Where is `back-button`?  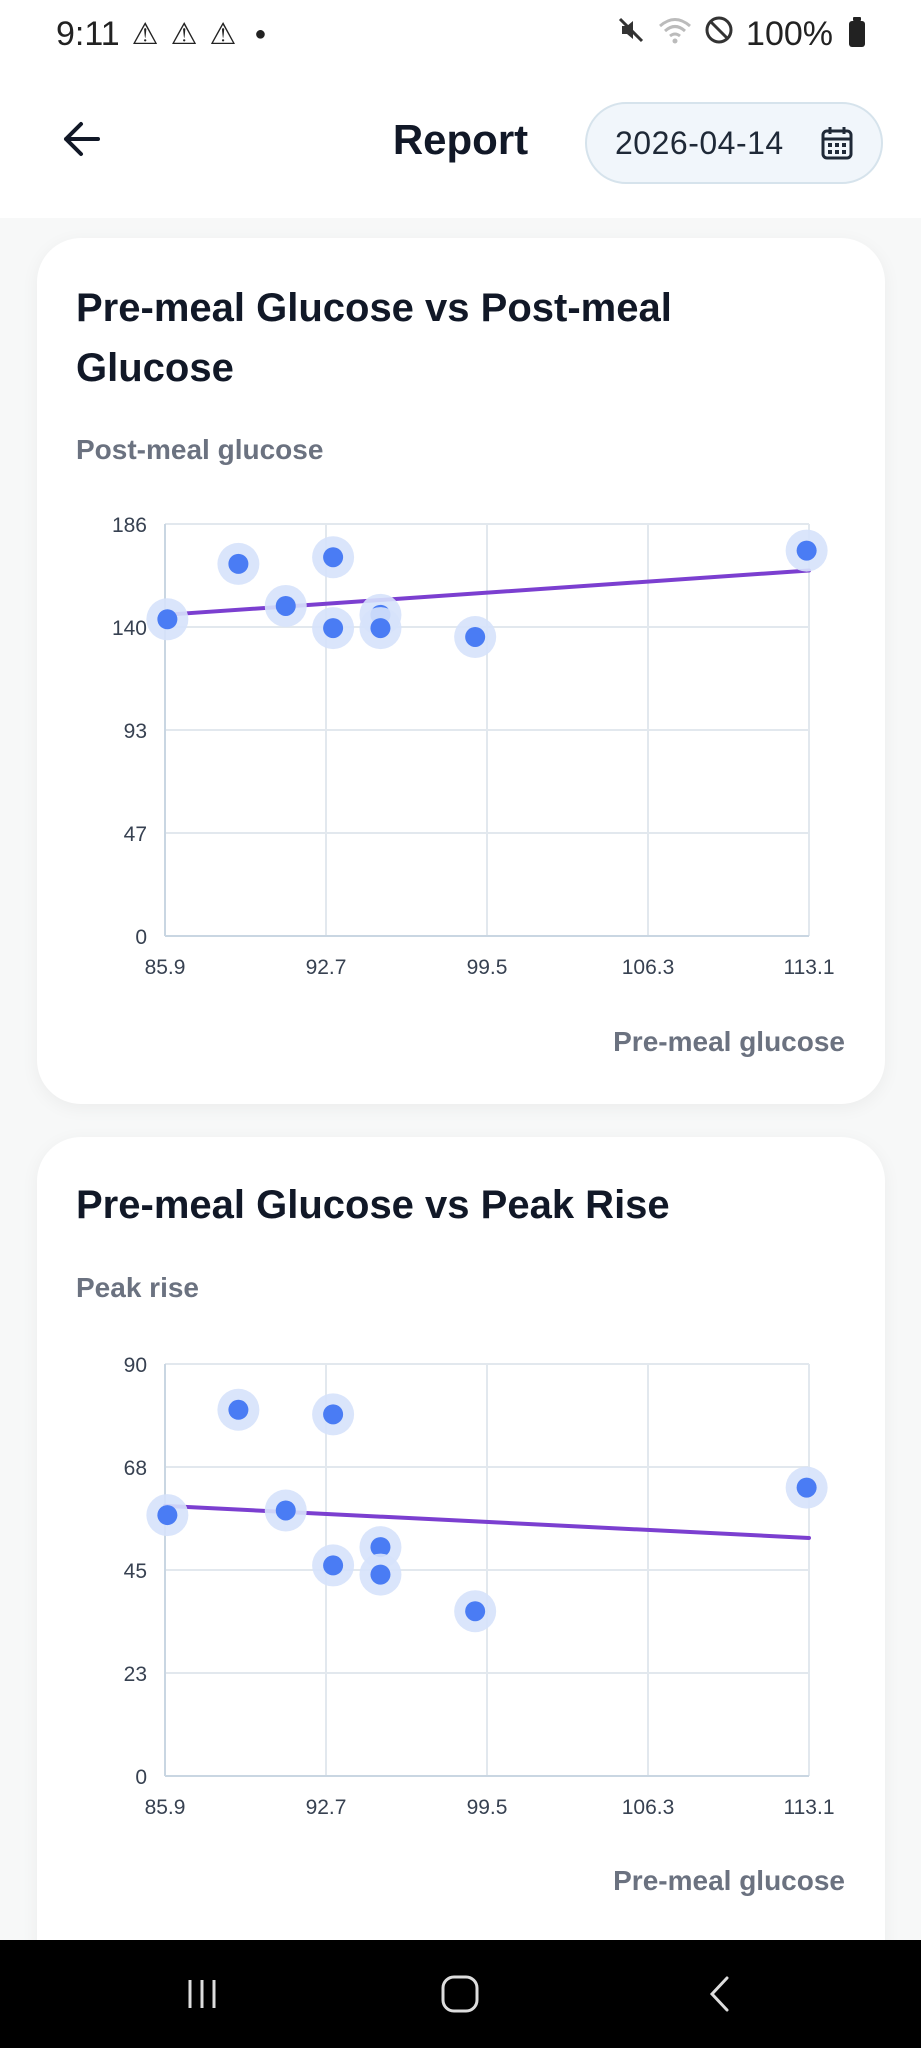
back-button is located at coordinates (81, 139).